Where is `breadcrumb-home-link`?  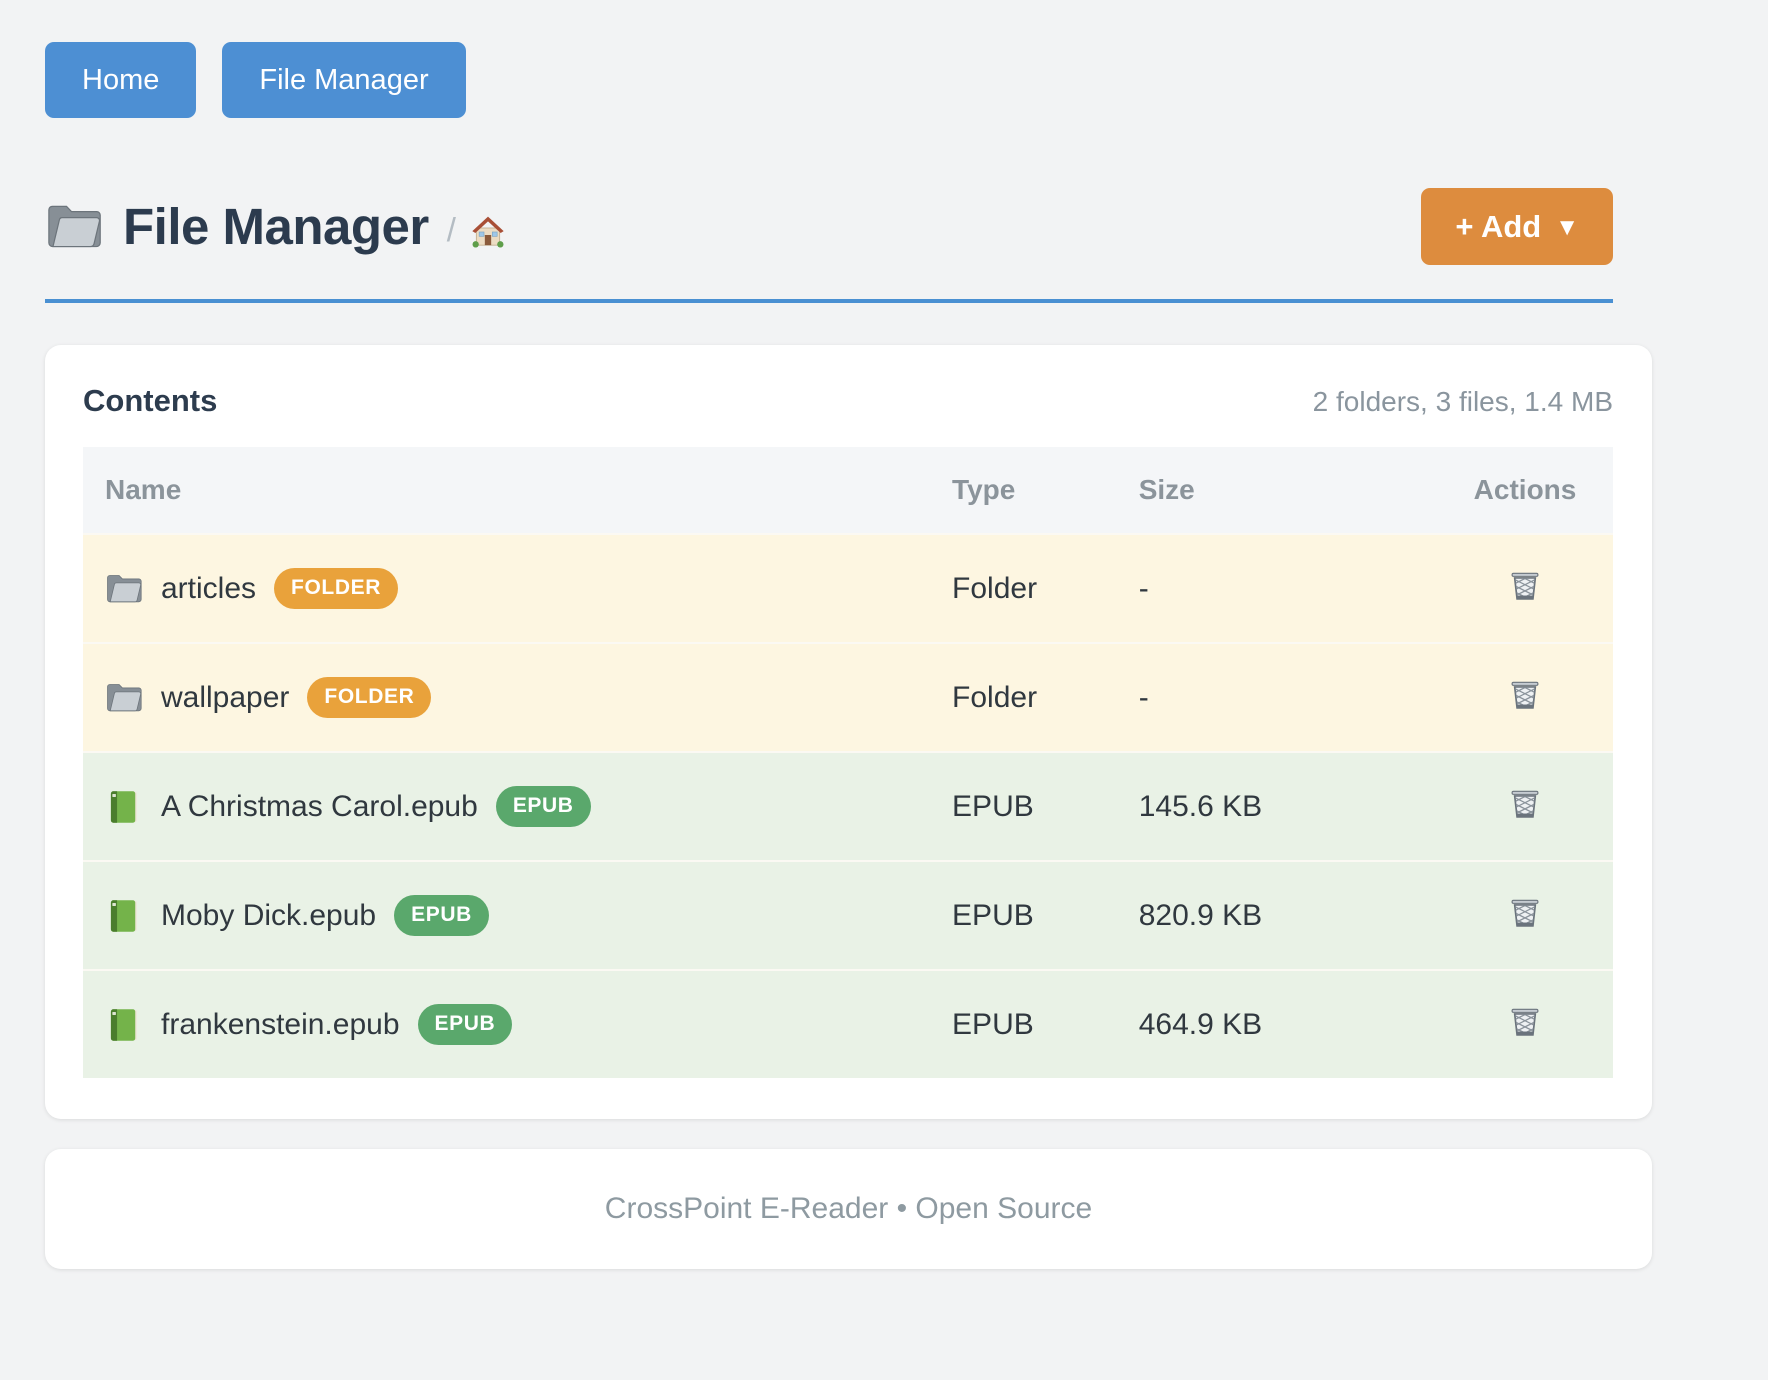
breadcrumb-home-link is located at coordinates (488, 231).